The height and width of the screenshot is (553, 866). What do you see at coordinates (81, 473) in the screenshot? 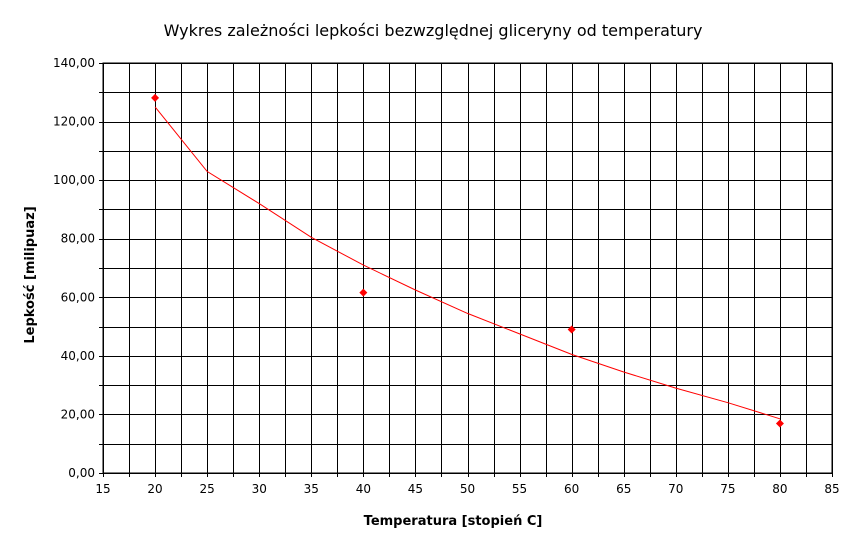
I see `y-tick-label: 0,00` at bounding box center [81, 473].